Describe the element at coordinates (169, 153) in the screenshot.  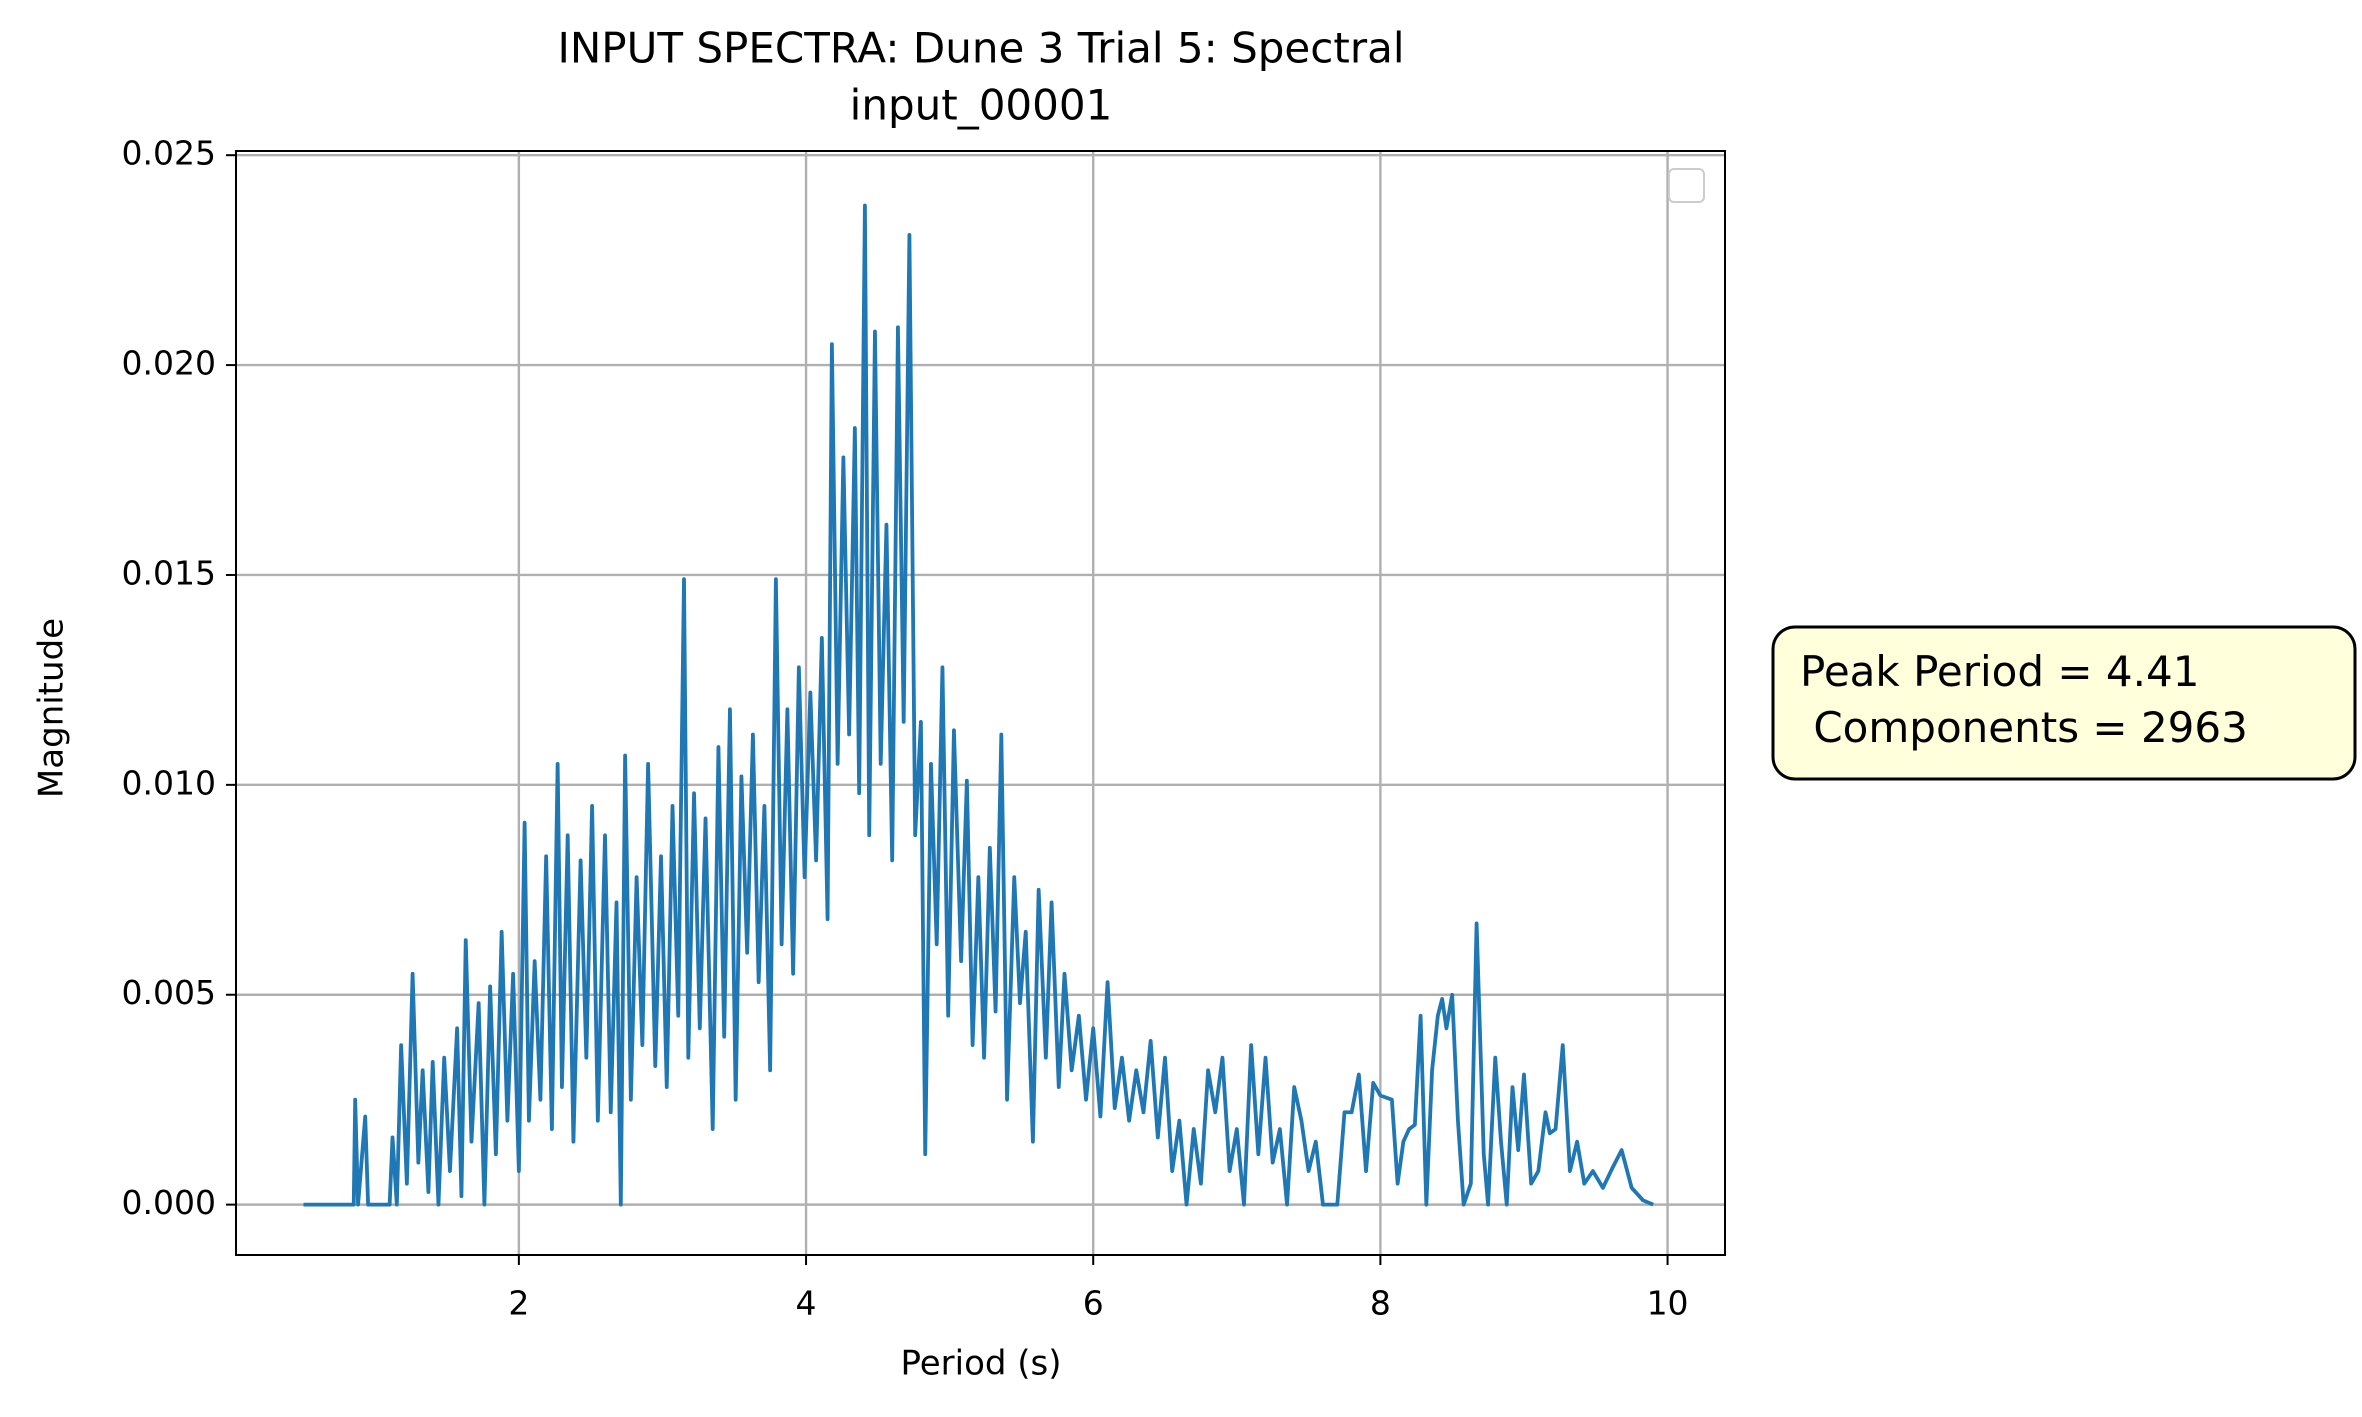
I see `y-tick-label: 0.025` at that location.